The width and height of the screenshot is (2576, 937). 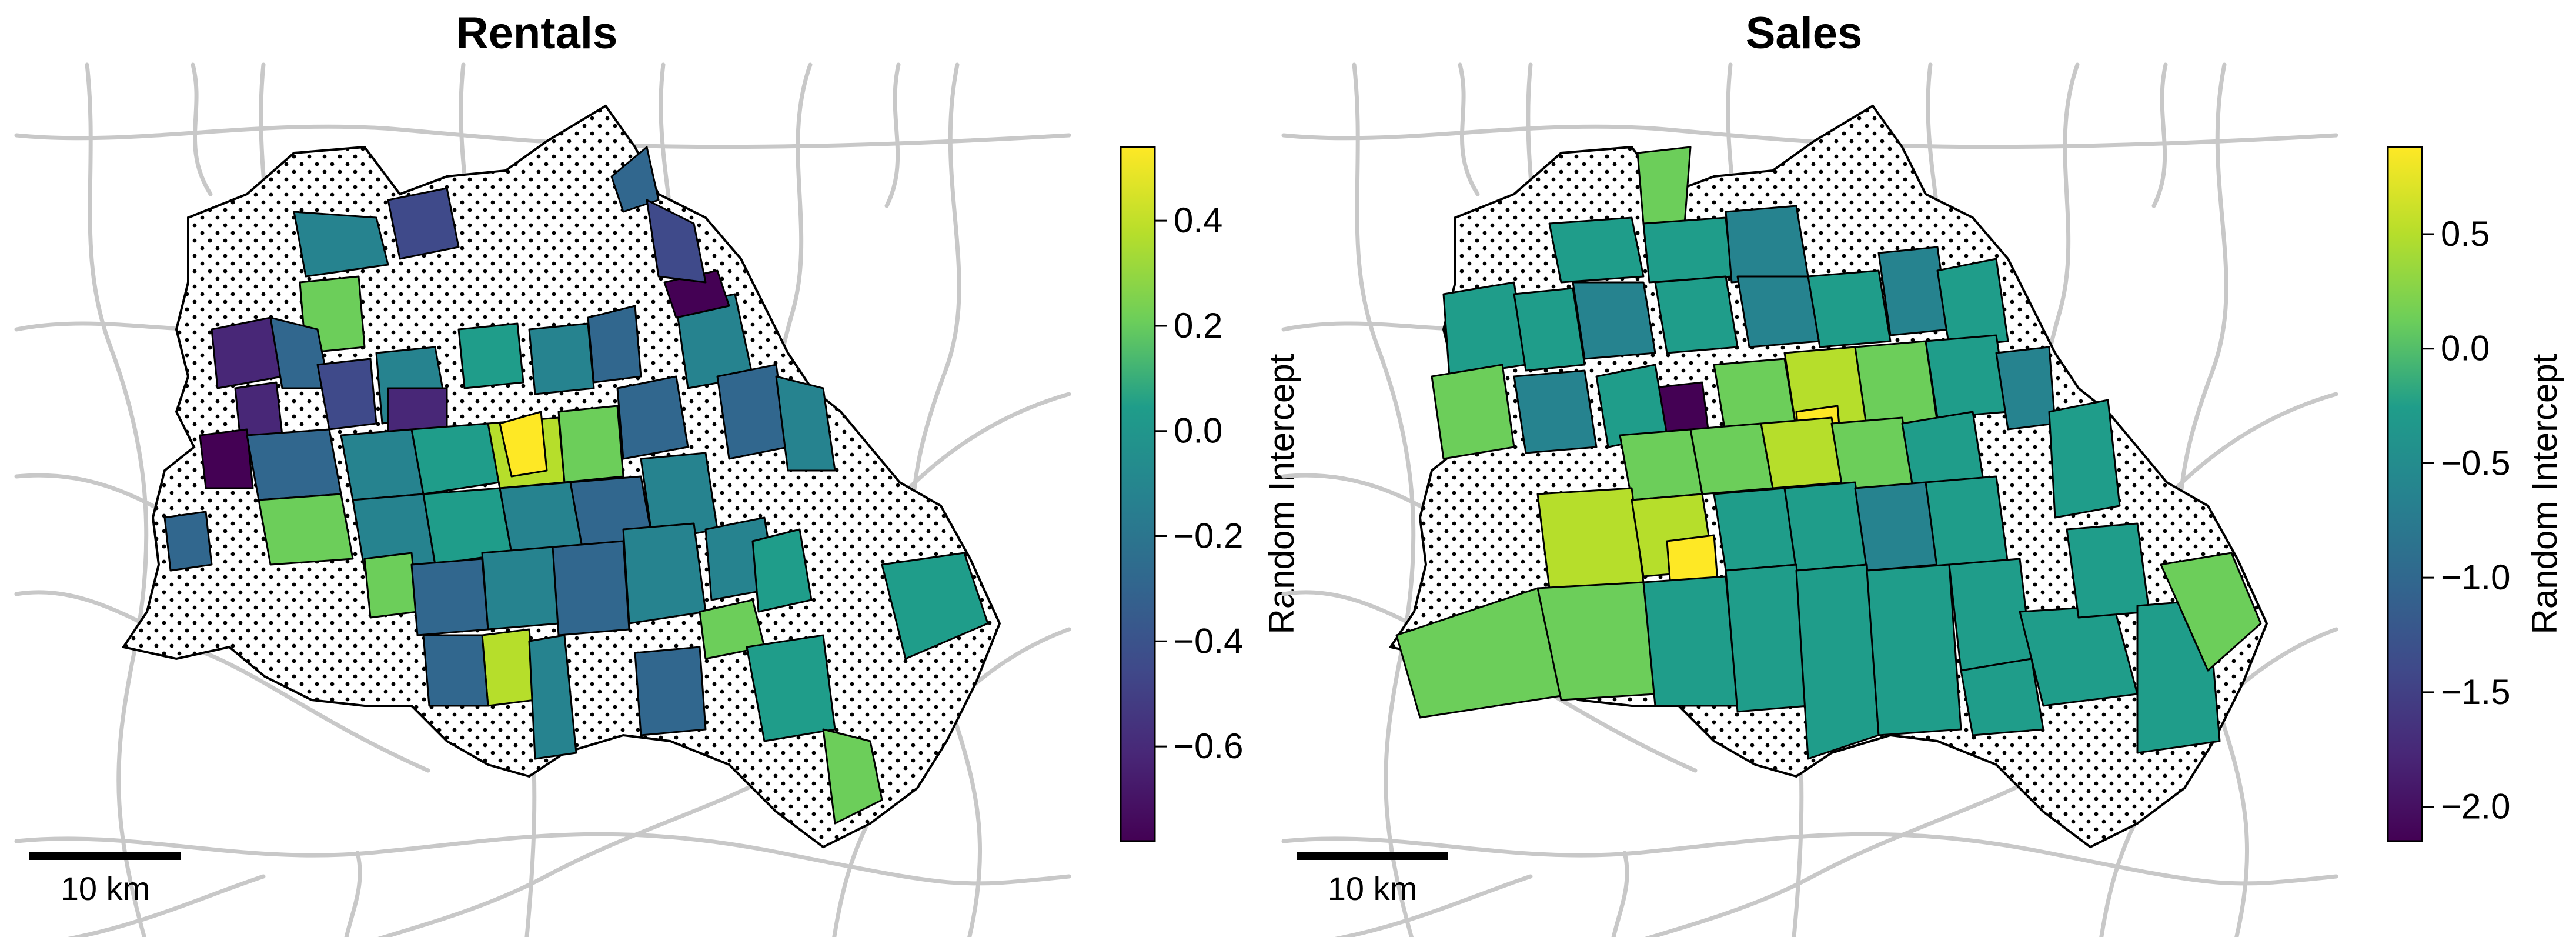 I want to click on rentals-colorbar-gradient, so click(x=1138, y=494).